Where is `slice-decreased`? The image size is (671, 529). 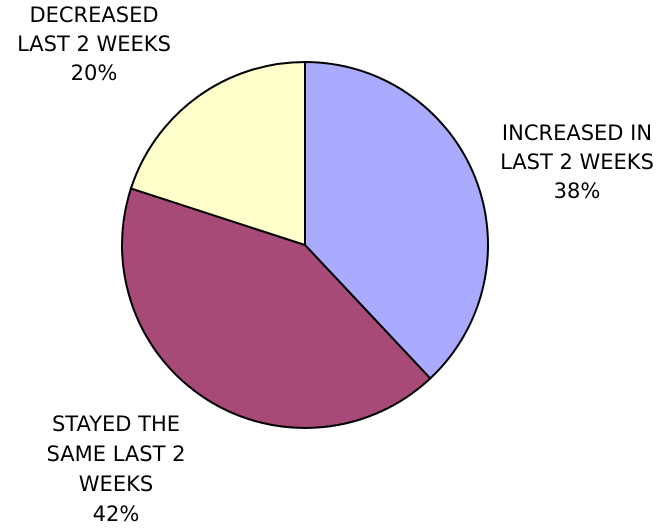 slice-decreased is located at coordinates (217, 153).